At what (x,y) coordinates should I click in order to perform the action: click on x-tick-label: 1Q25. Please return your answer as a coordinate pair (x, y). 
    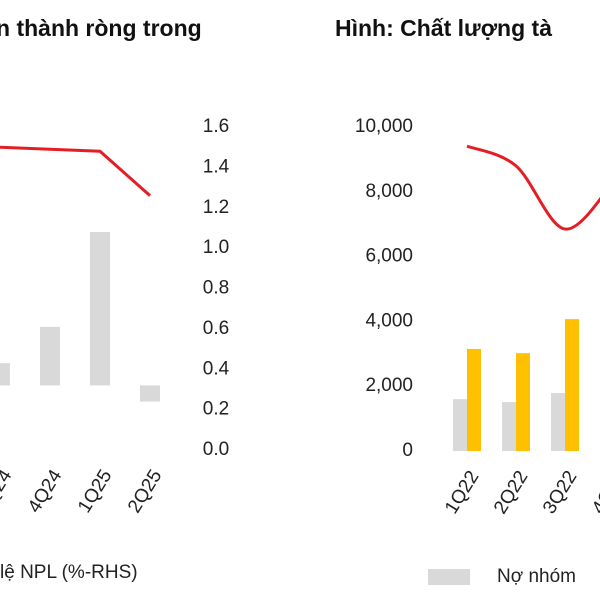
    Looking at the image, I should click on (95, 491).